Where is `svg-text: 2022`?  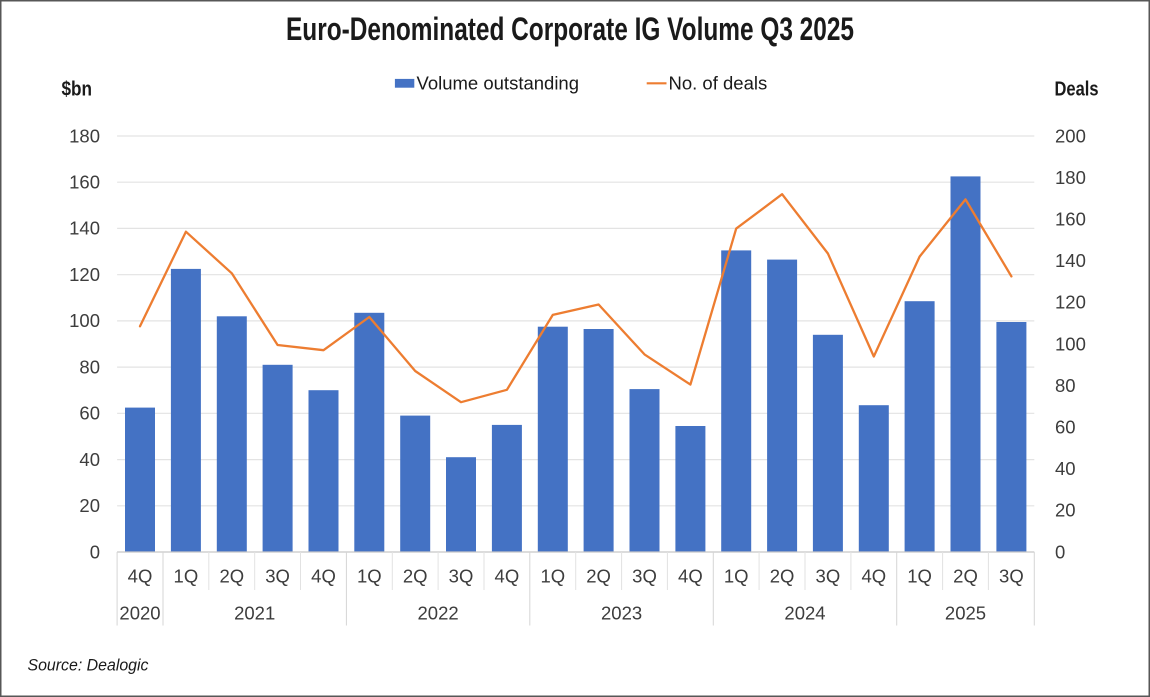 svg-text: 2022 is located at coordinates (438, 613).